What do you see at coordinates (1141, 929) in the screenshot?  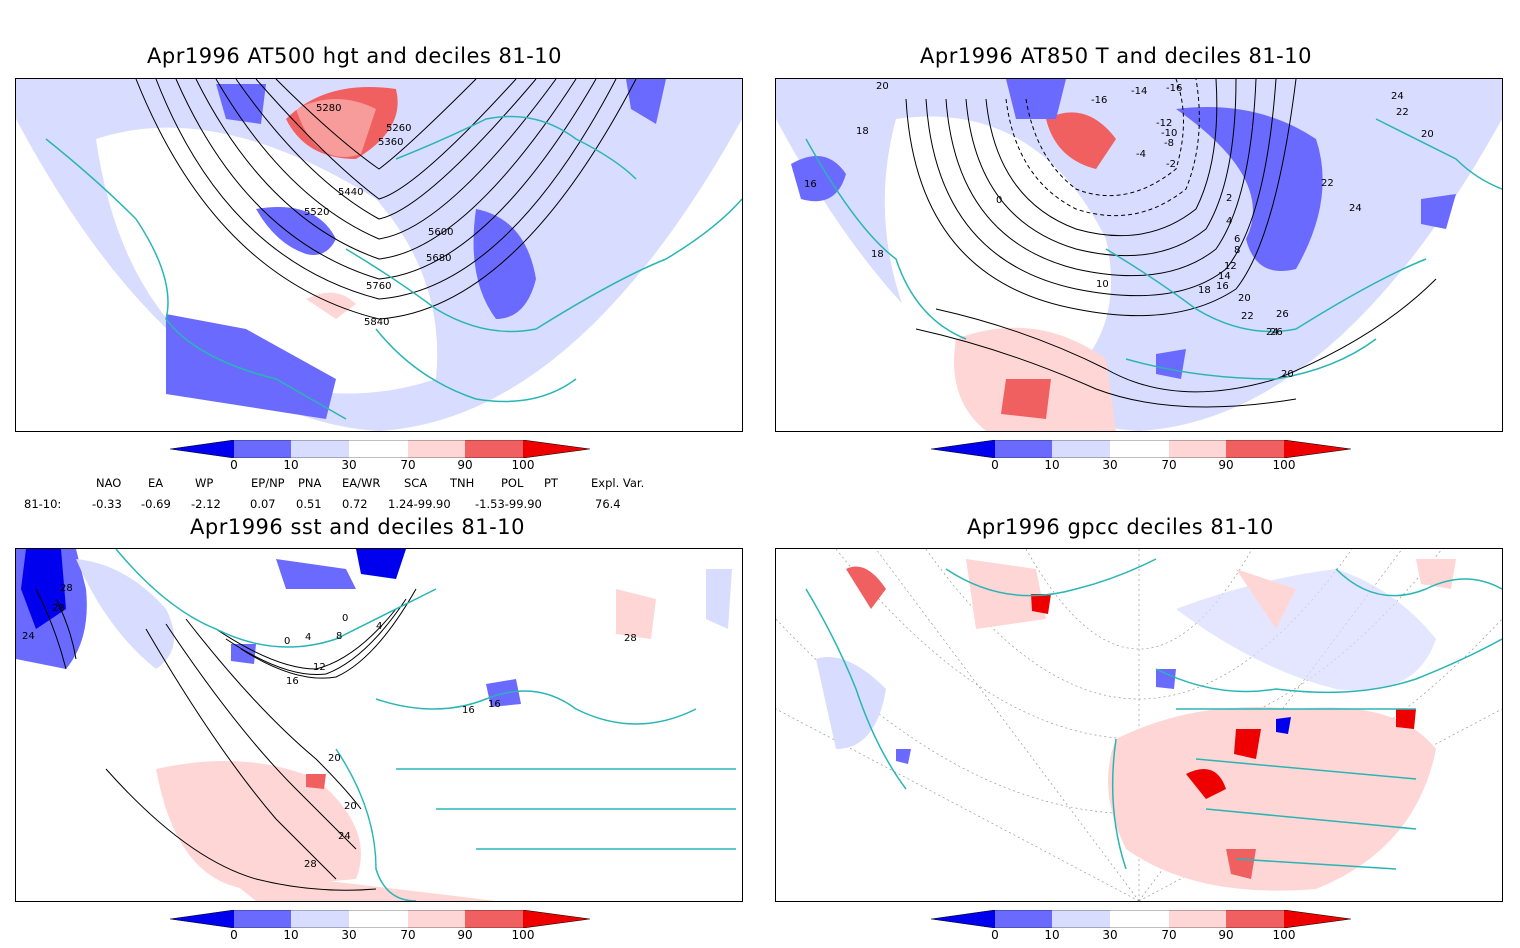 I see `colorbar-gpcc: 0 10 30 70 90 100` at bounding box center [1141, 929].